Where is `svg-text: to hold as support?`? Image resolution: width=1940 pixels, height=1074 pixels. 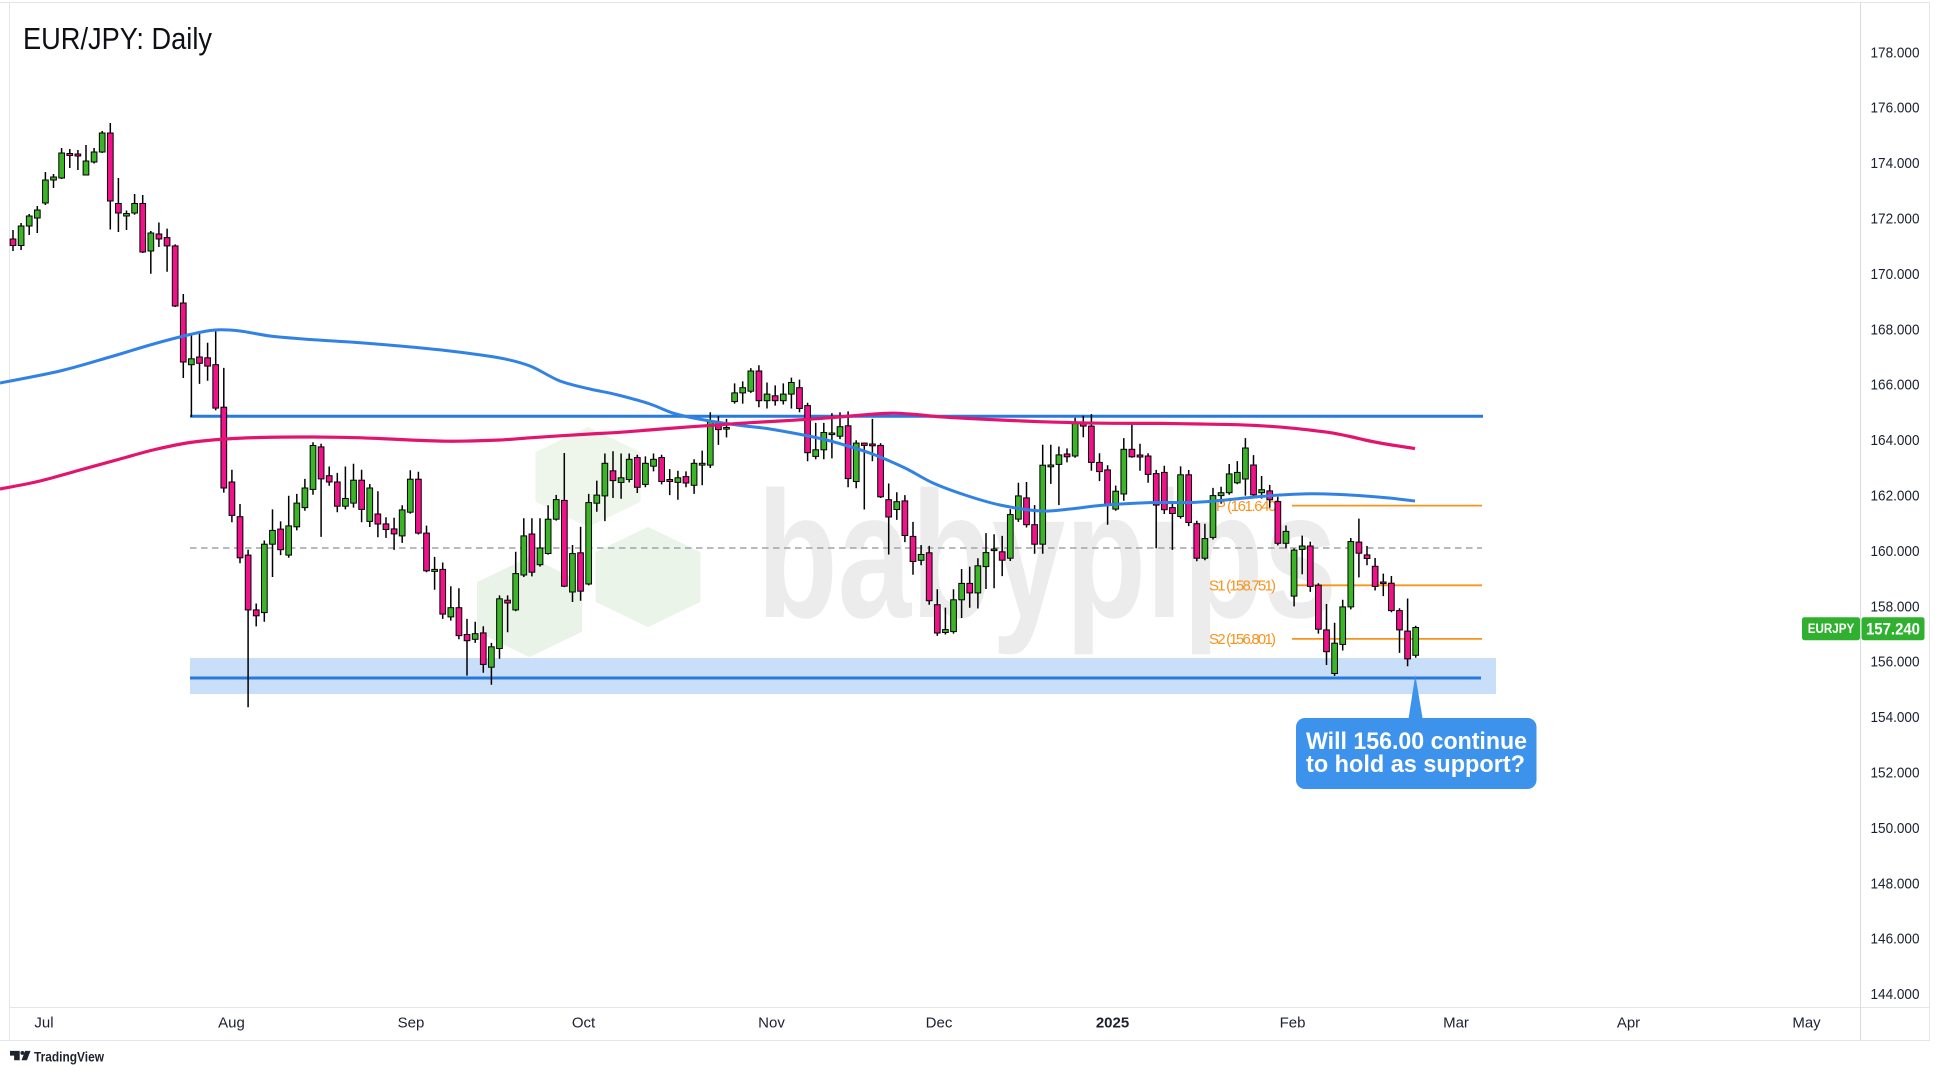
svg-text: to hold as support? is located at coordinates (1415, 764).